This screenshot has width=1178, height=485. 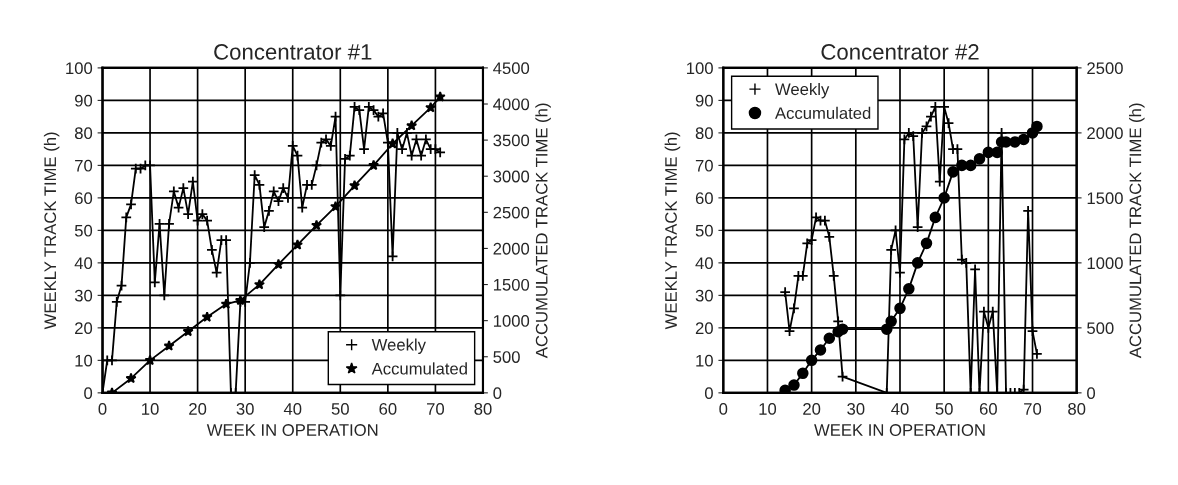 What do you see at coordinates (511, 104) in the screenshot?
I see `y2-tick-label: 4000` at bounding box center [511, 104].